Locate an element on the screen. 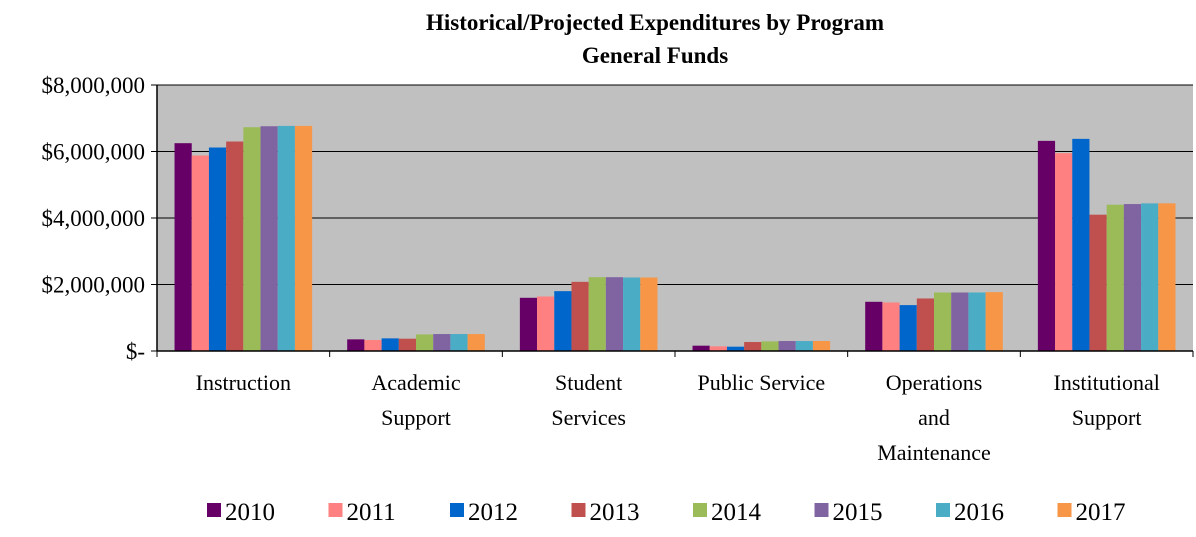  y-tick-label: $2,000,000 is located at coordinates (94, 285).